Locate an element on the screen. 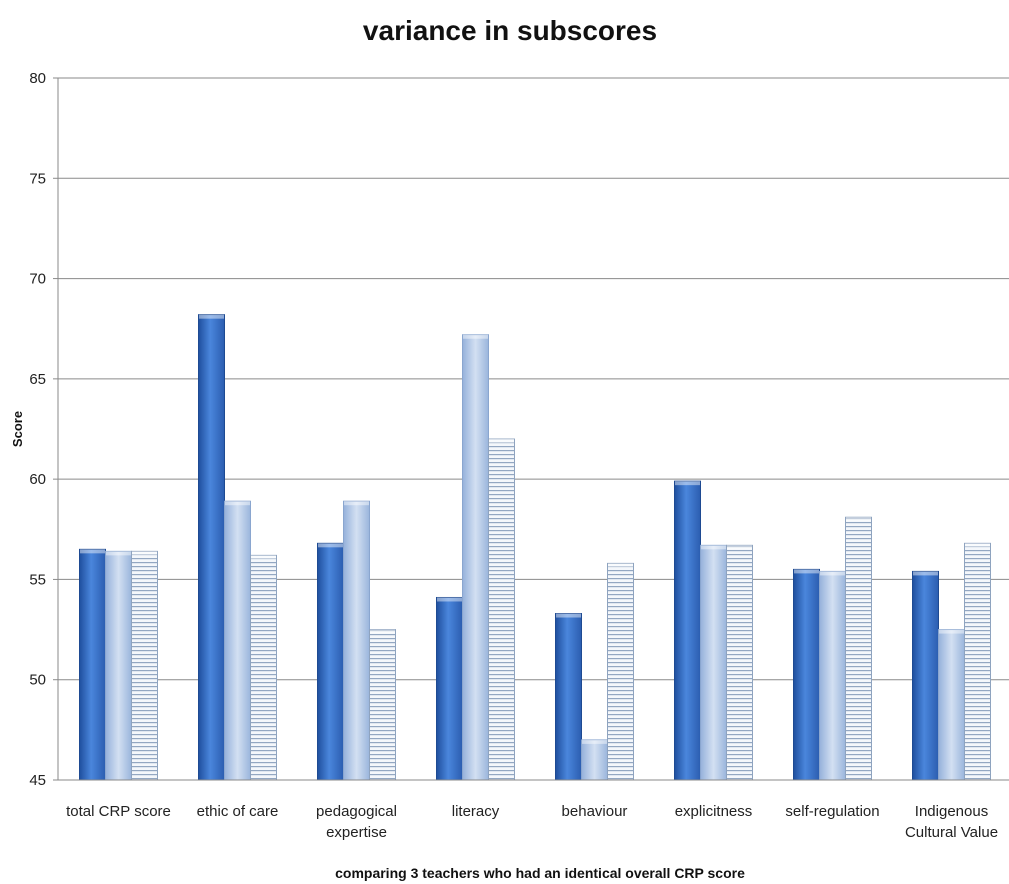 Image resolution: width=1009 pixels, height=884 pixels. y-axis-ticks: 45 50 55 60 65 70 75 80 is located at coordinates (43, 429).